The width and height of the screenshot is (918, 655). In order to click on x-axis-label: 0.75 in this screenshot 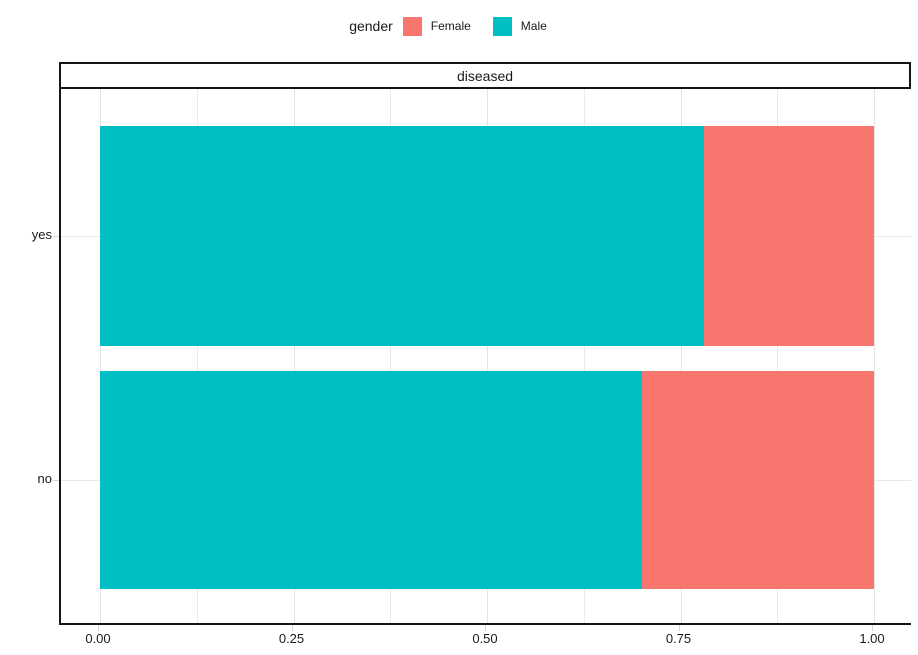, I will do `click(678, 638)`.